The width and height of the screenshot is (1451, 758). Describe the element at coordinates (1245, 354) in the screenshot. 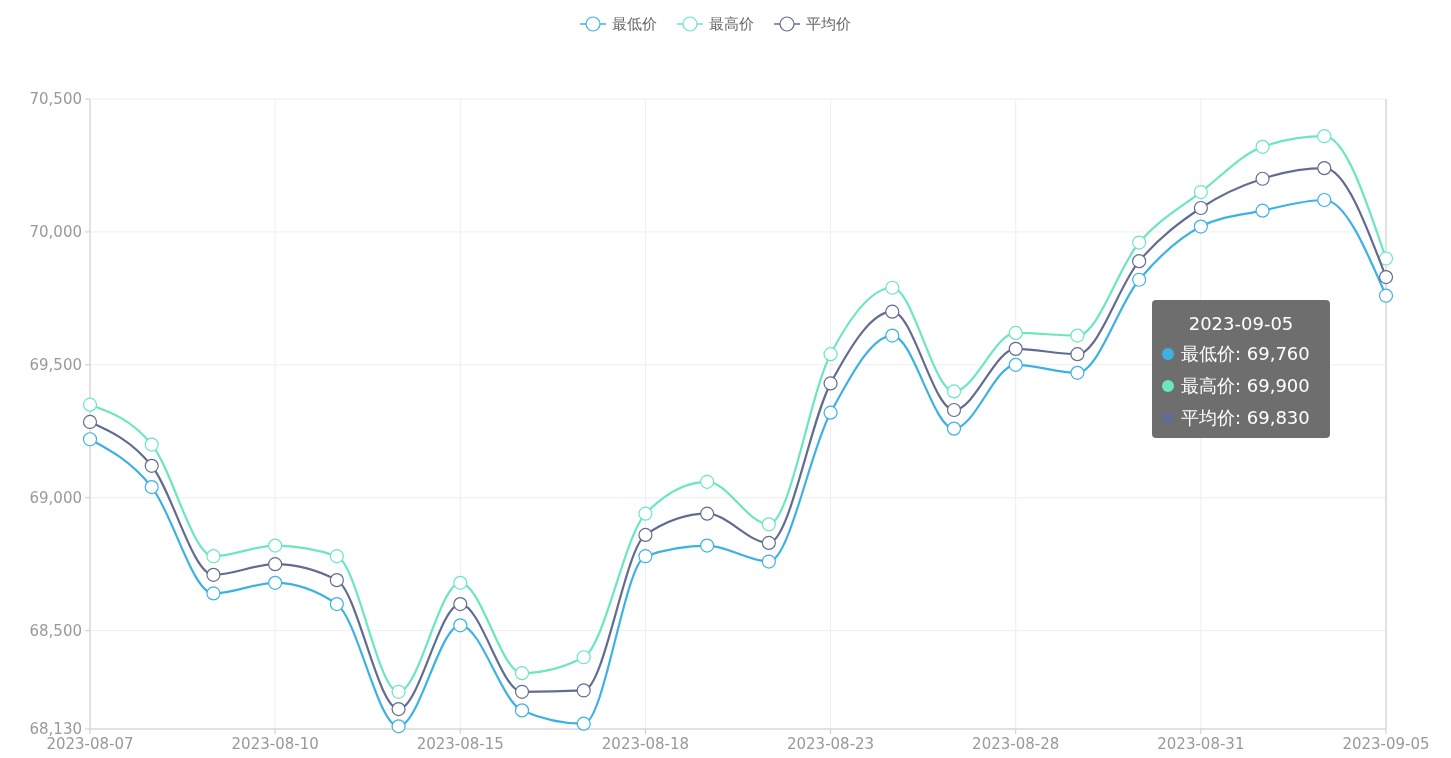

I see `annotation: 最低价: 69,760` at that location.